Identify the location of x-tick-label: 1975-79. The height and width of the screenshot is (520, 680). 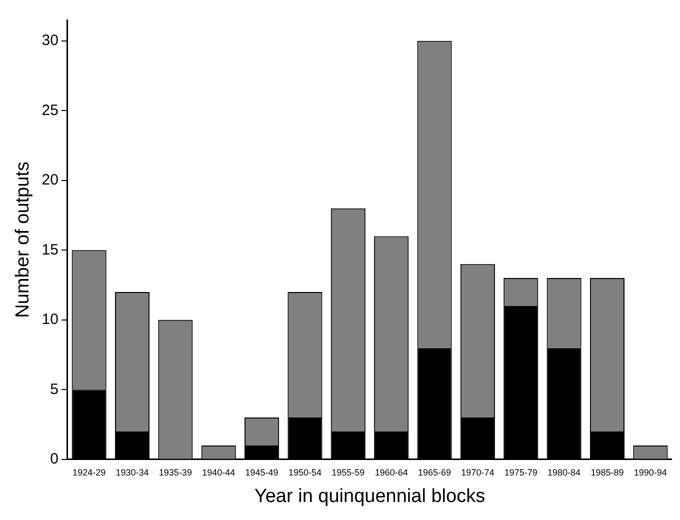
(521, 472).